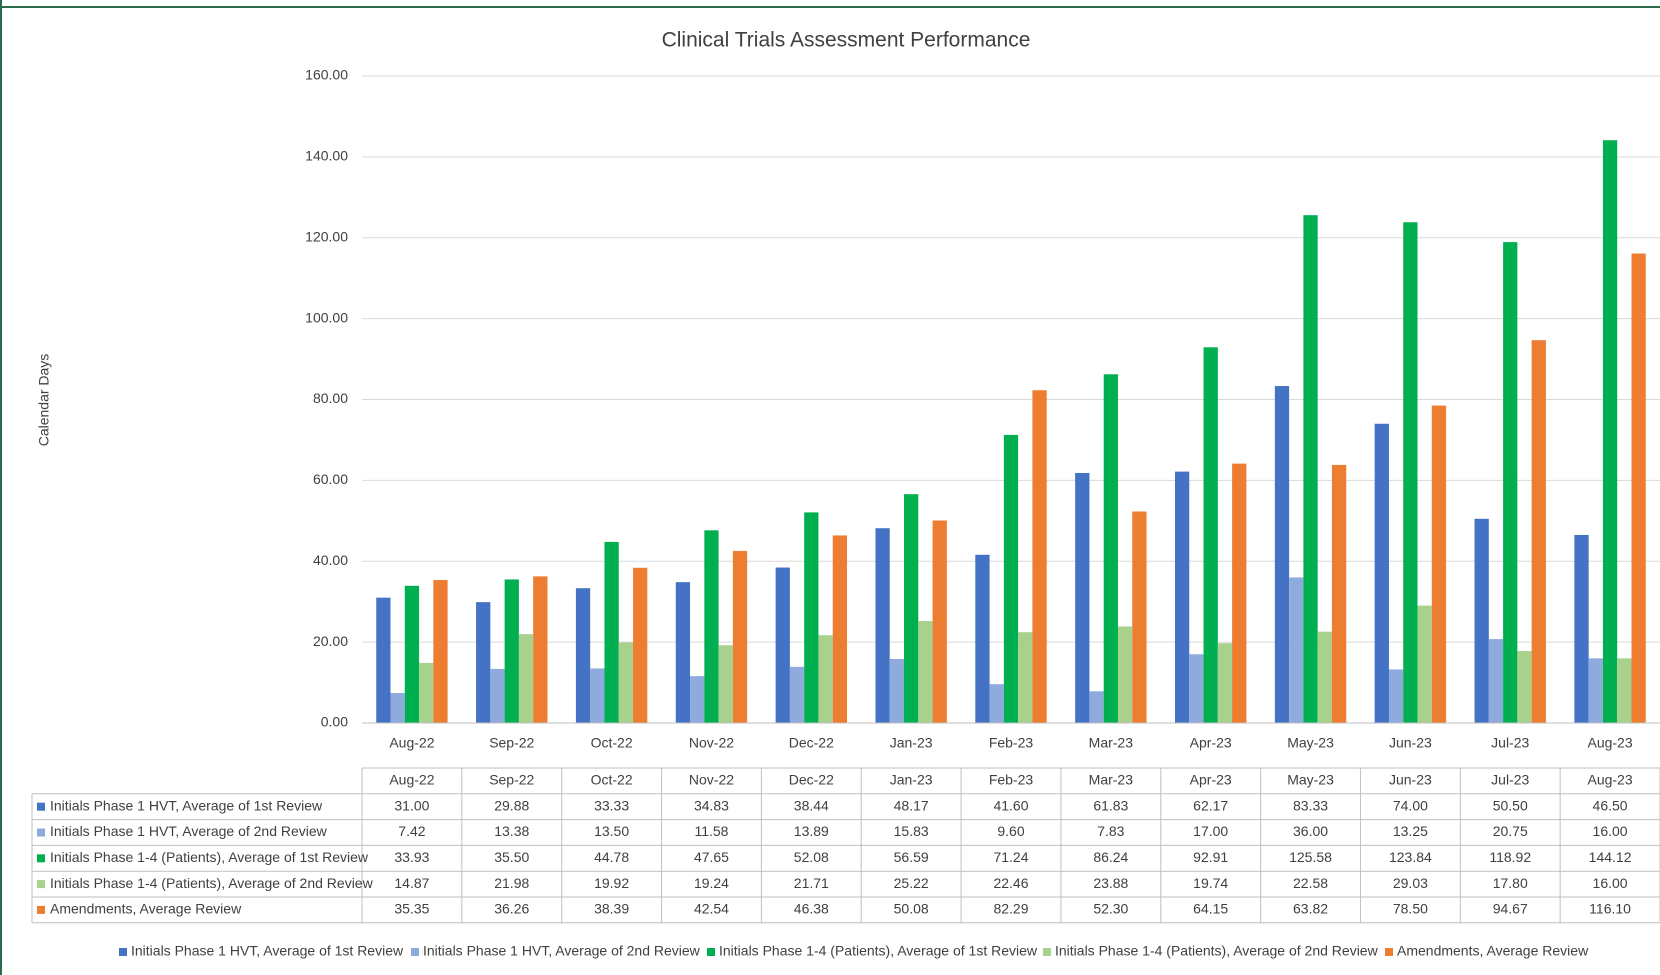 Image resolution: width=1660 pixels, height=975 pixels. Describe the element at coordinates (326, 317) in the screenshot. I see `y-tick-label: 100.00` at that location.